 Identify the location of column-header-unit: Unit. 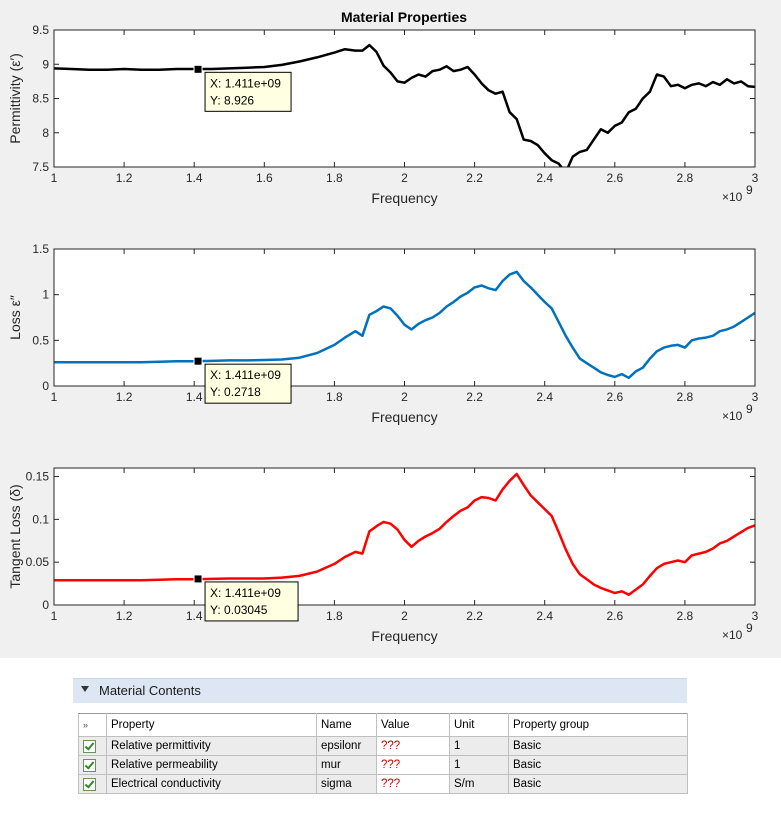
(479, 725).